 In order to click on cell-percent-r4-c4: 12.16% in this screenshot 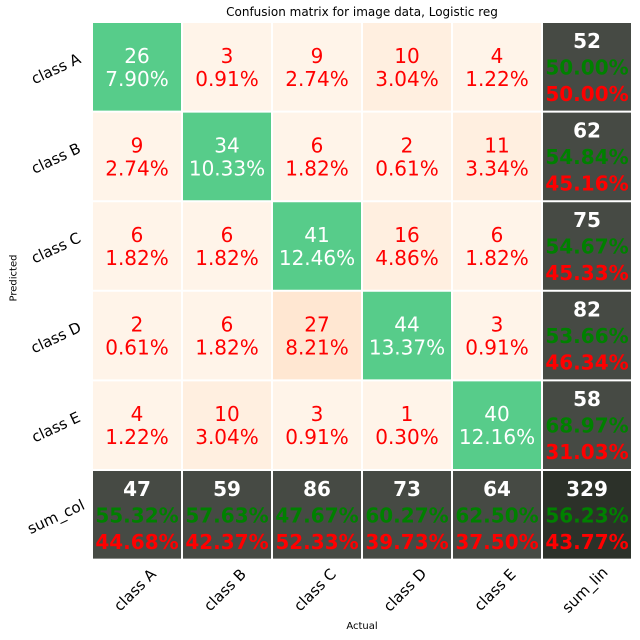, I will do `click(497, 437)`.